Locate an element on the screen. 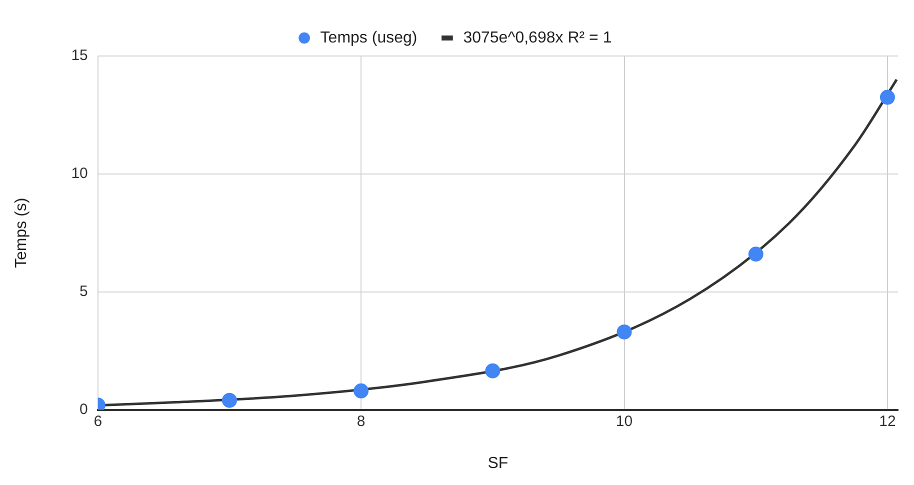 Image resolution: width=914 pixels, height=485 pixels. x-tick-label: 12 is located at coordinates (887, 421).